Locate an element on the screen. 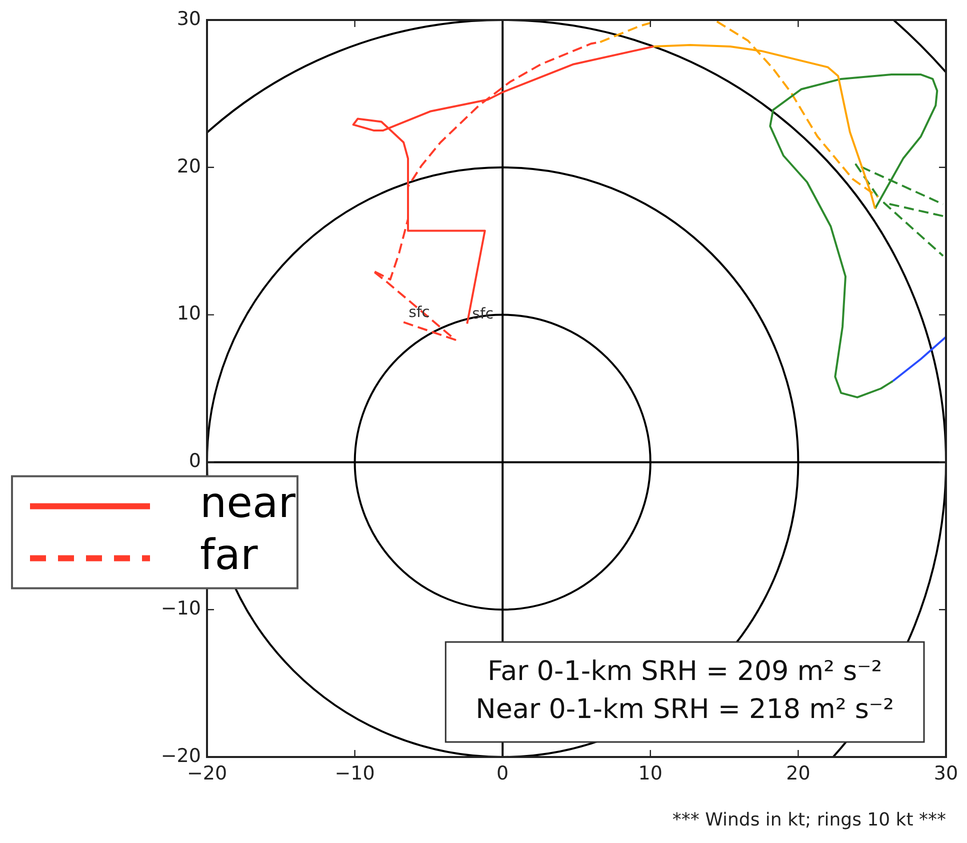  y-tick-label: 30 is located at coordinates (188, 19).